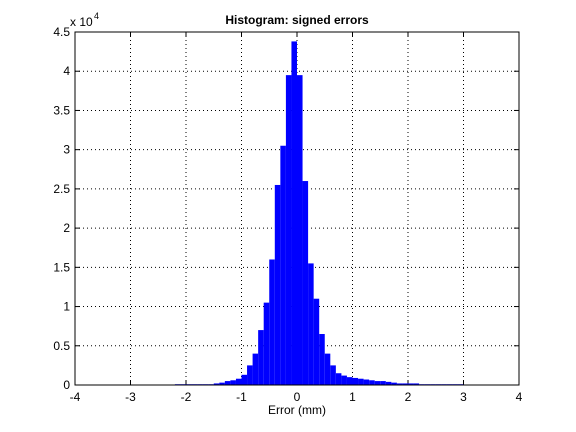  Describe the element at coordinates (61, 189) in the screenshot. I see `y-tick-label: 2.5` at that location.